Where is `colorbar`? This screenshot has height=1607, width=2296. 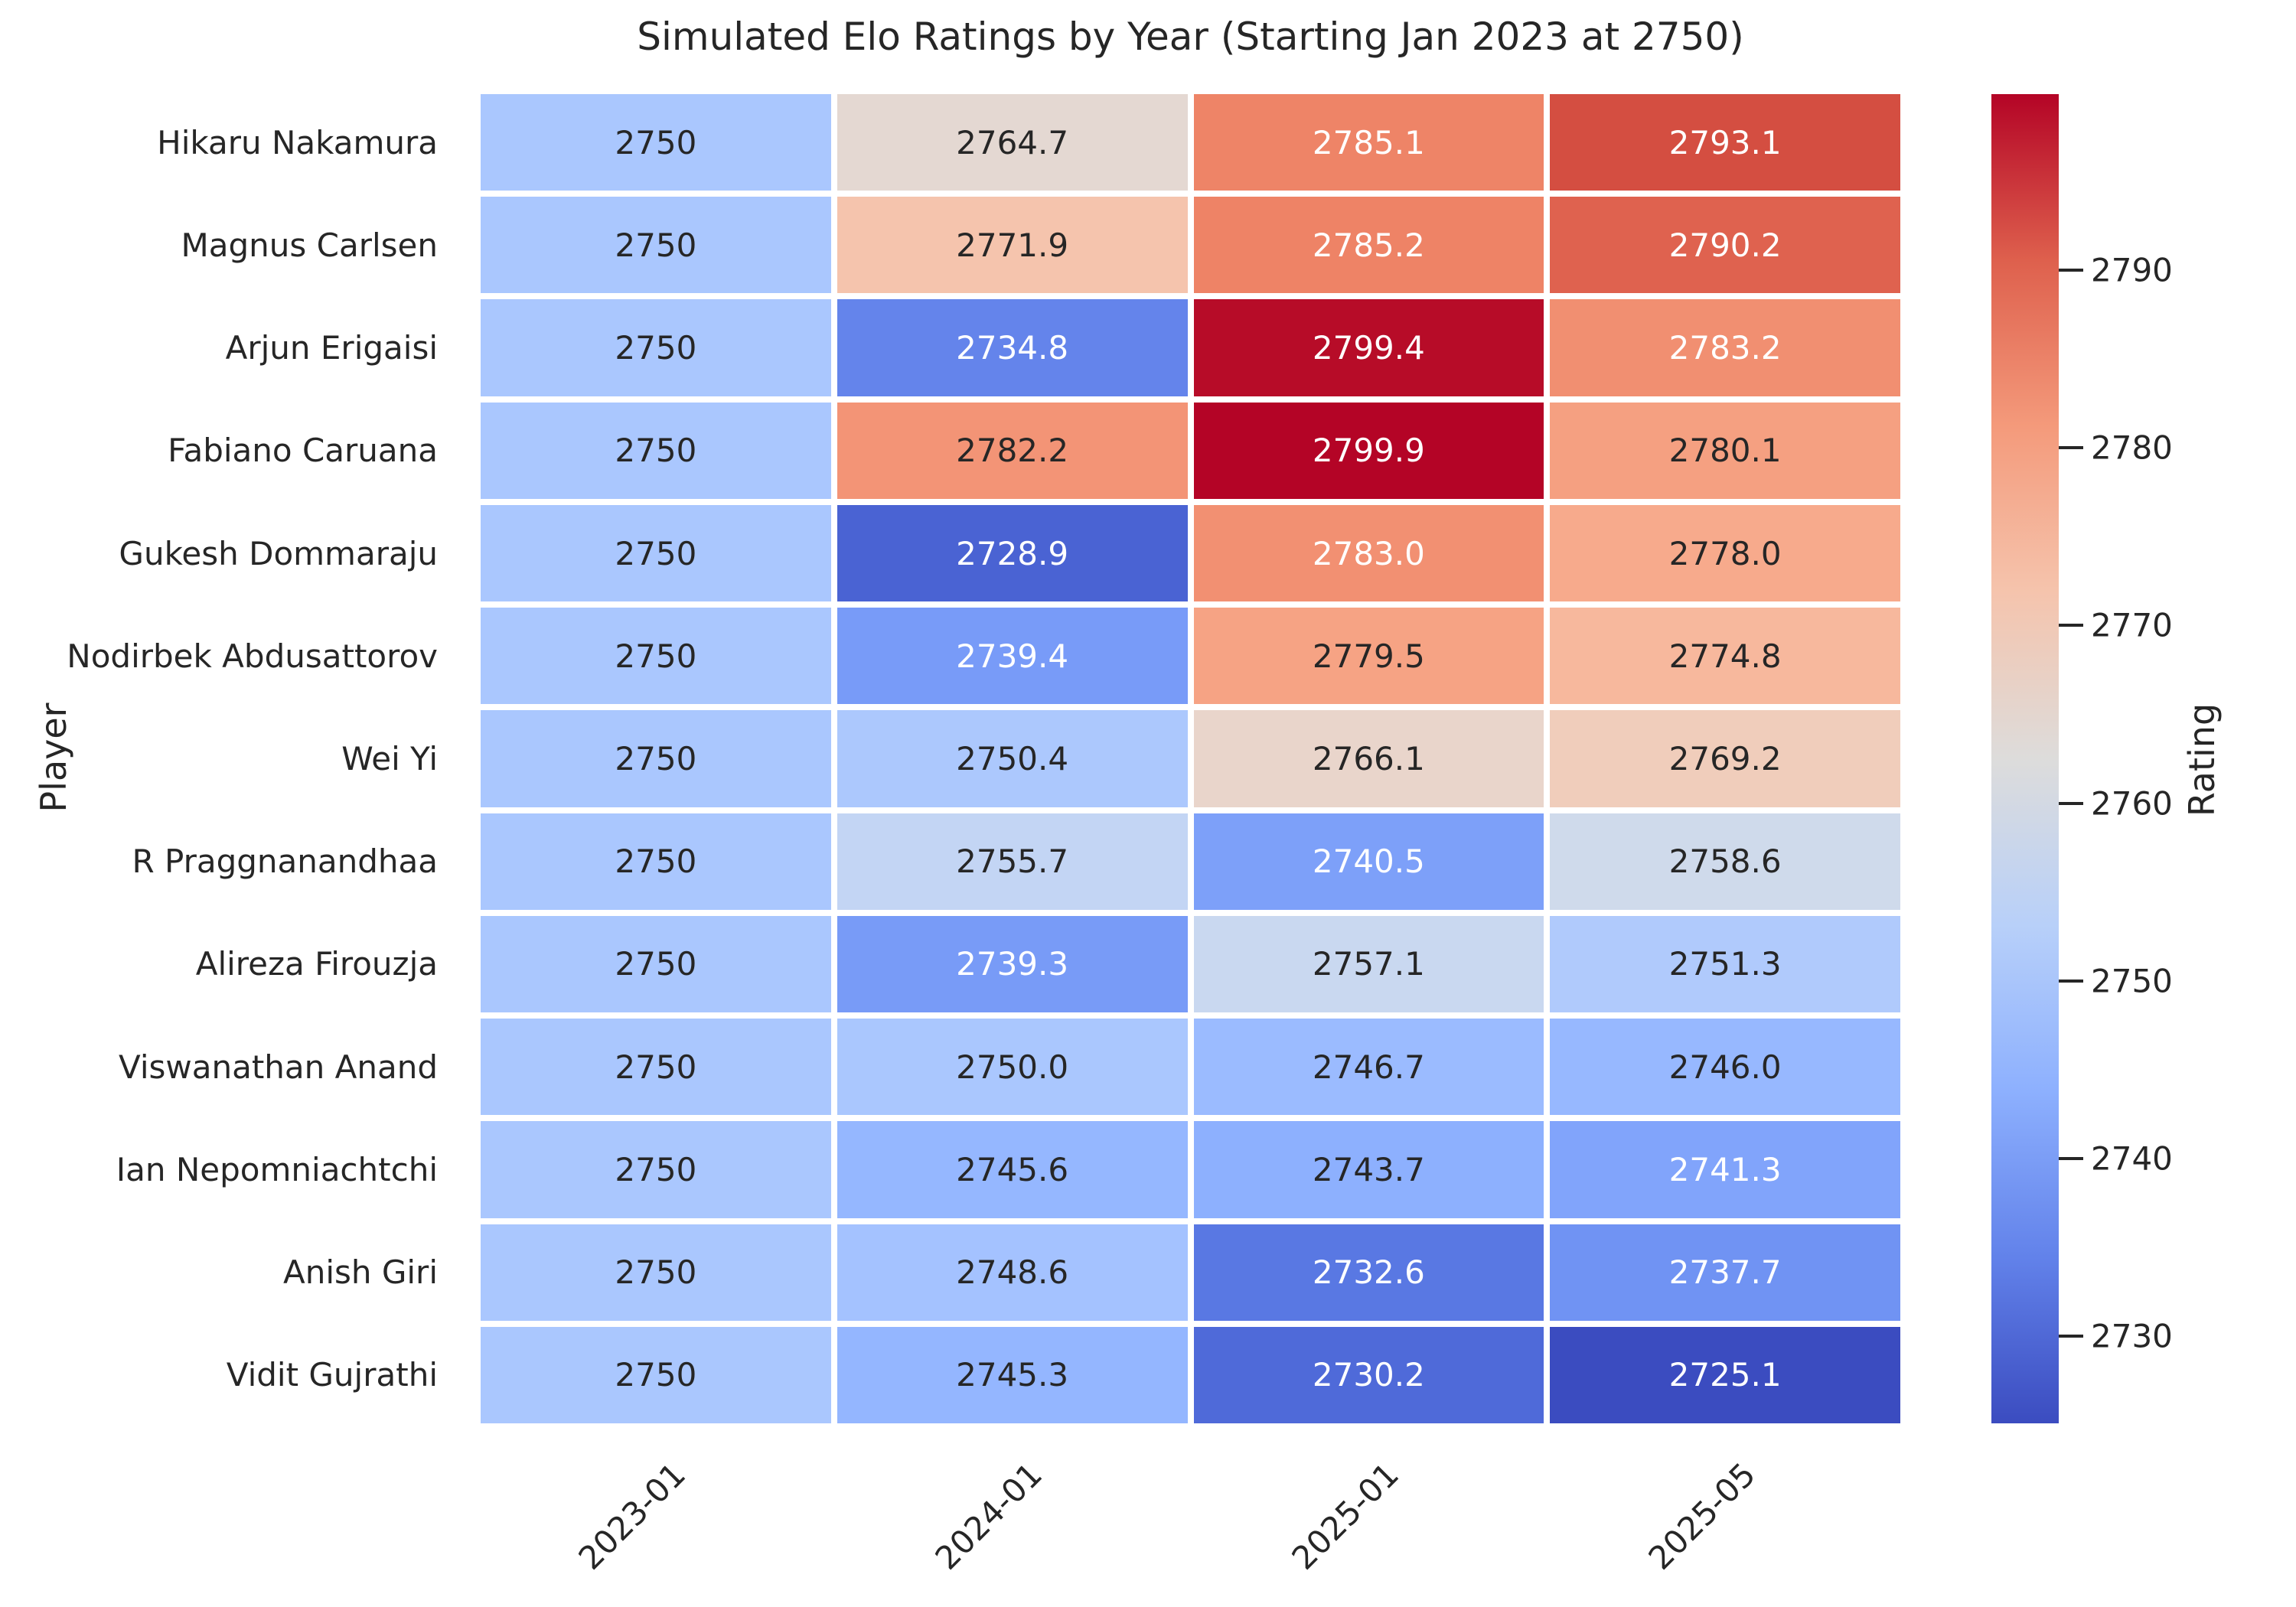 colorbar is located at coordinates (2025, 758).